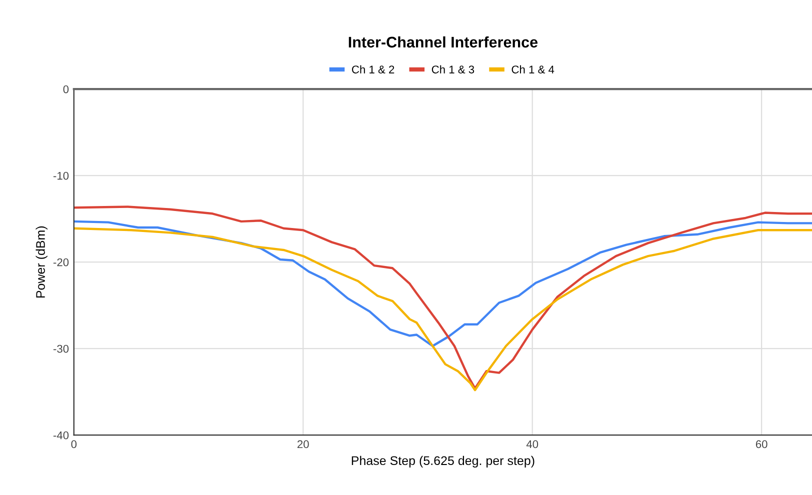 The height and width of the screenshot is (495, 812). What do you see at coordinates (42, 262) in the screenshot?
I see `y-axis-title: Power (dBm)` at bounding box center [42, 262].